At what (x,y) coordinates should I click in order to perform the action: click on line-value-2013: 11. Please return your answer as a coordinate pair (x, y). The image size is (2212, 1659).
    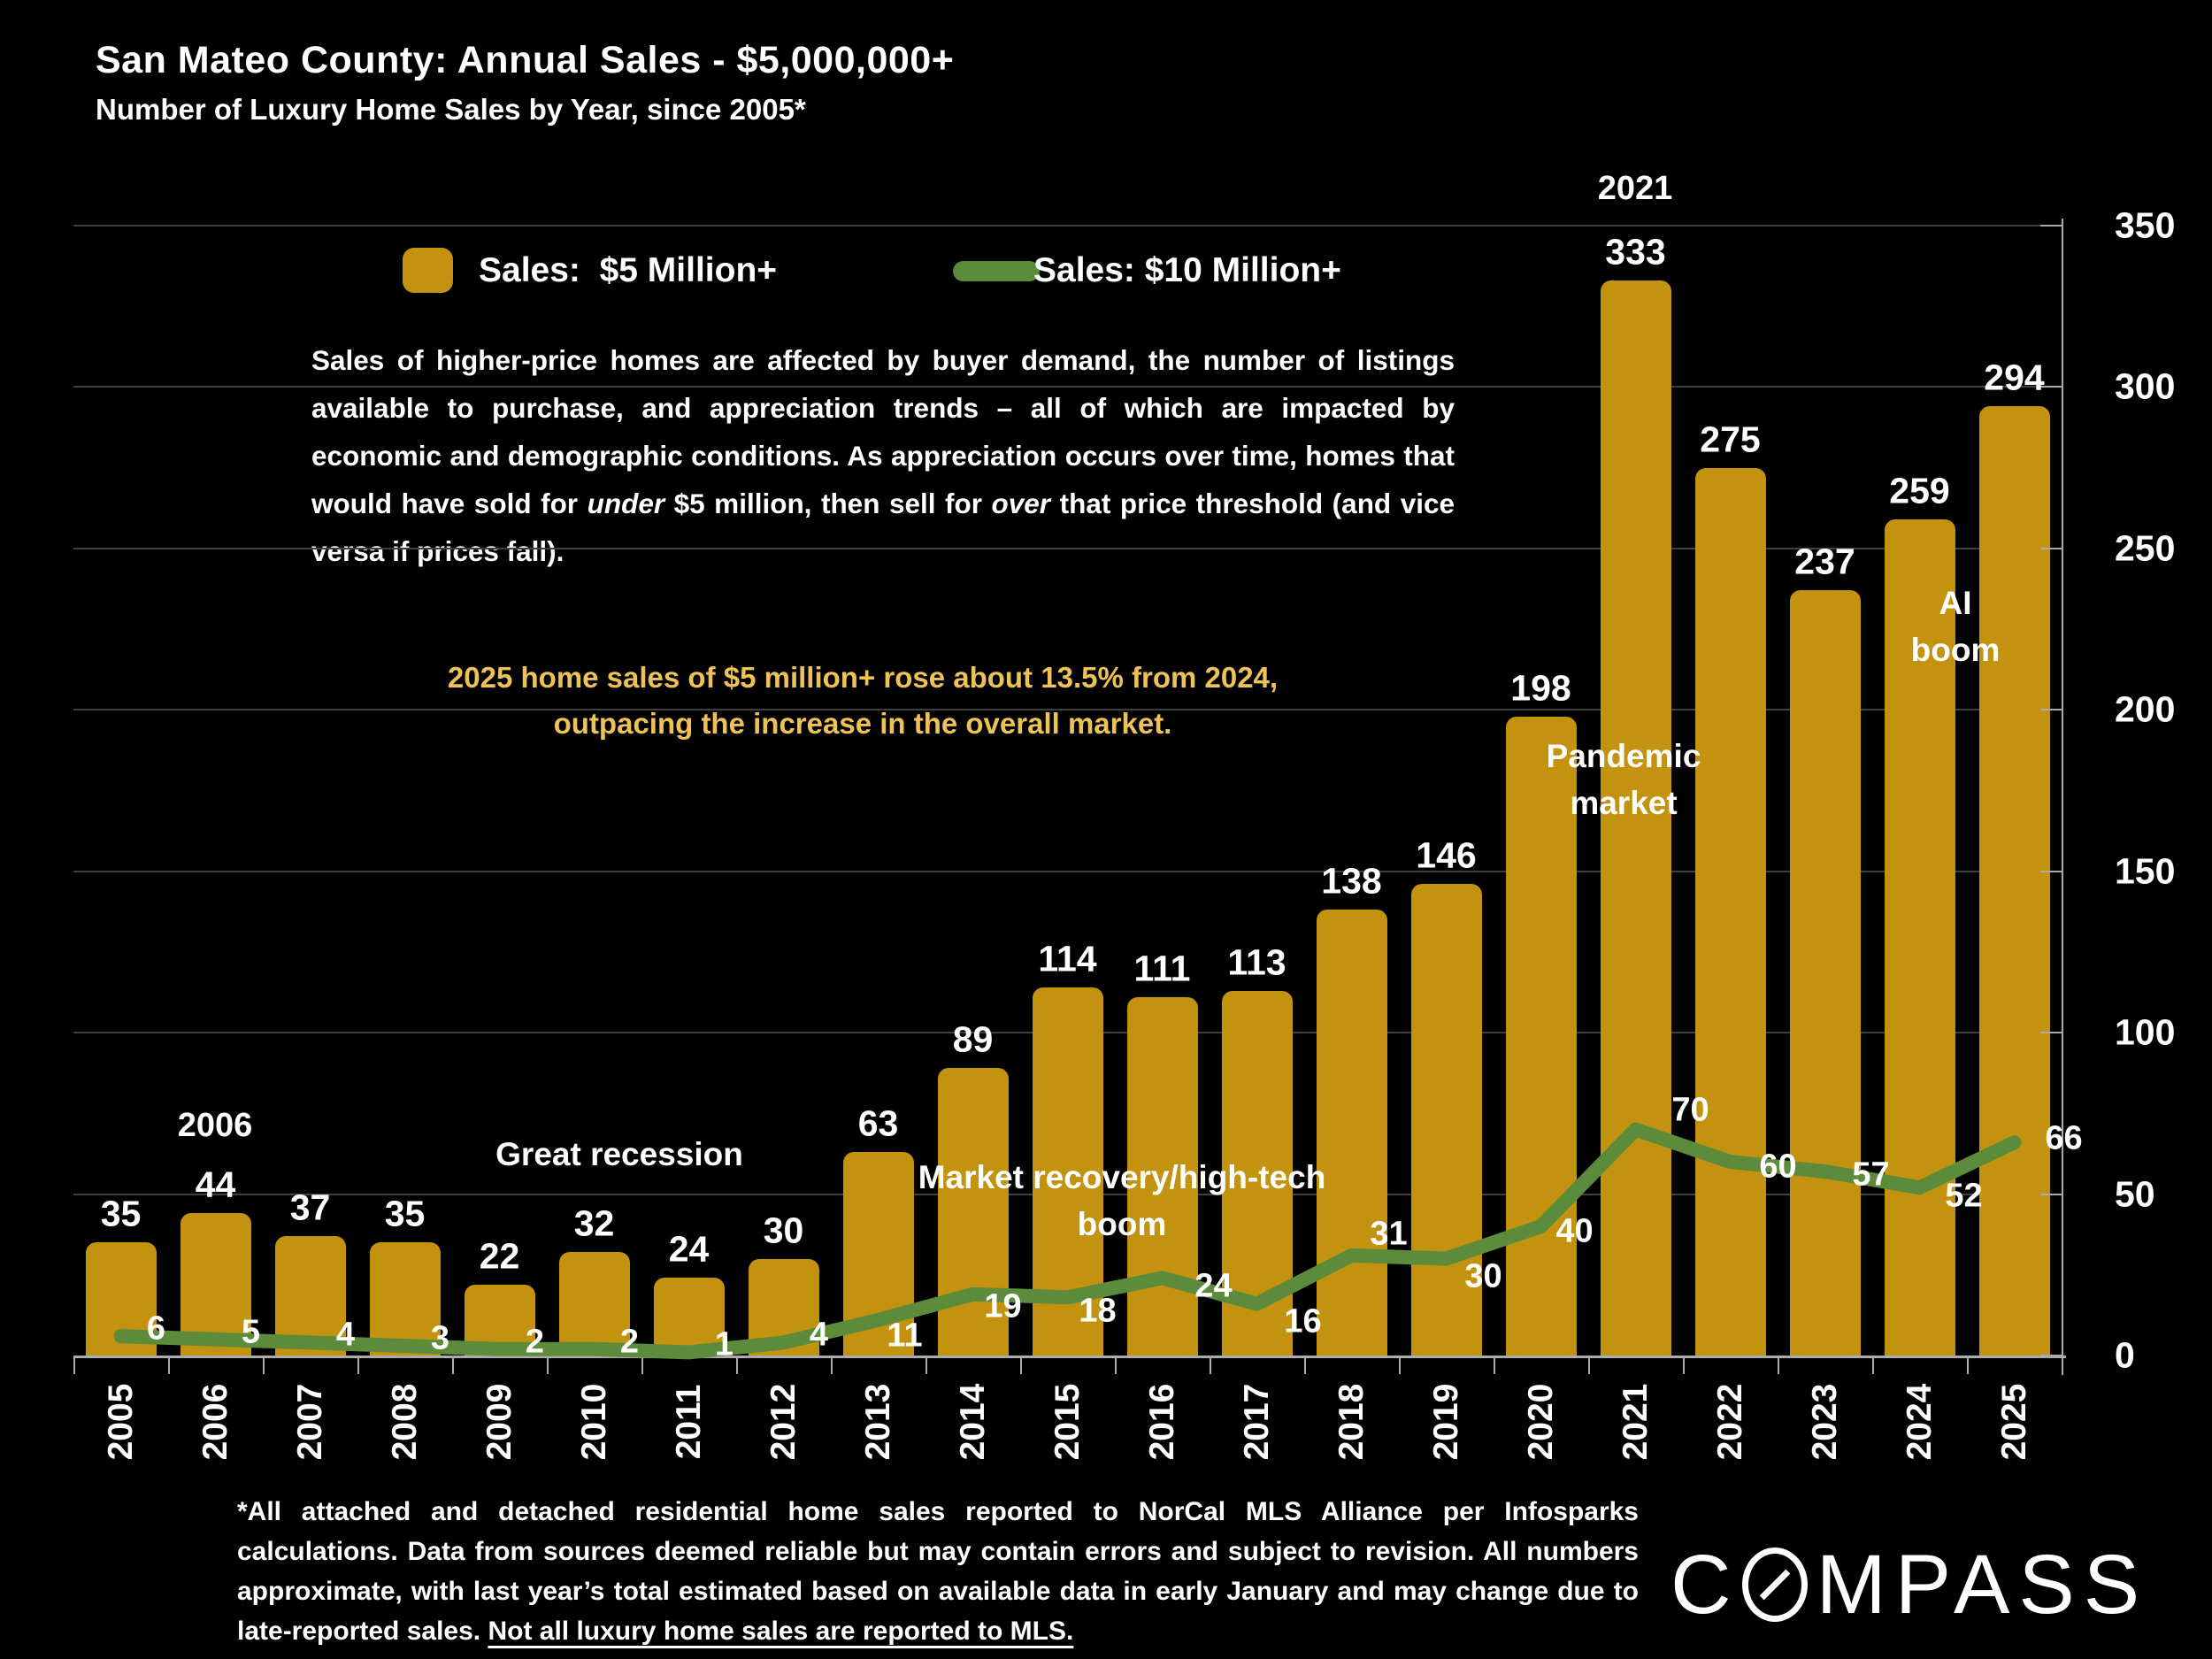
    Looking at the image, I should click on (905, 1336).